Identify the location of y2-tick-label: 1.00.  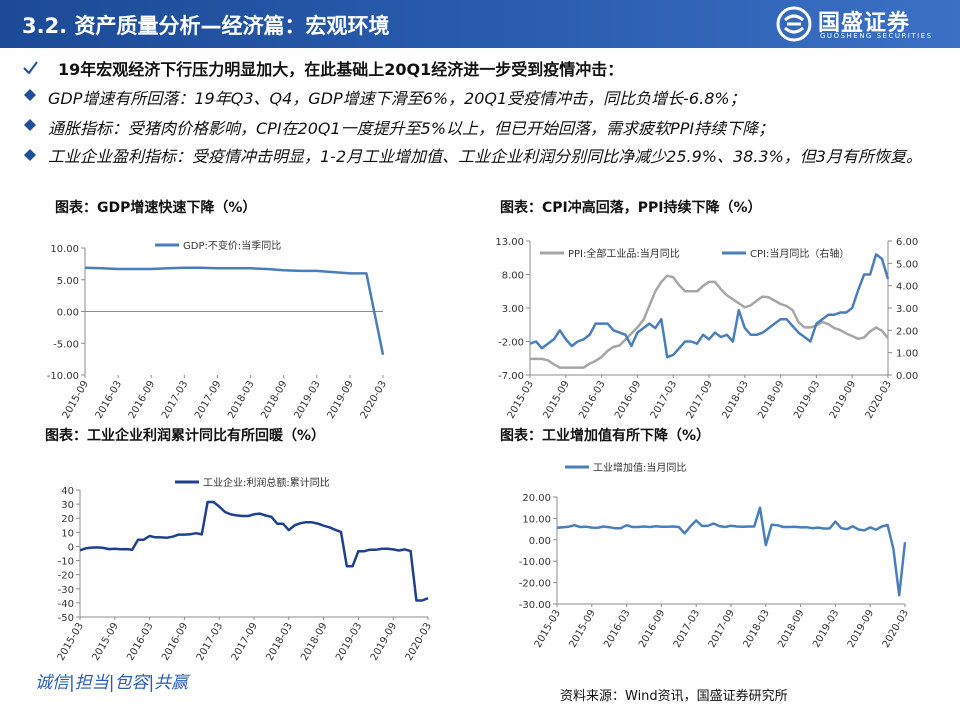
(907, 354).